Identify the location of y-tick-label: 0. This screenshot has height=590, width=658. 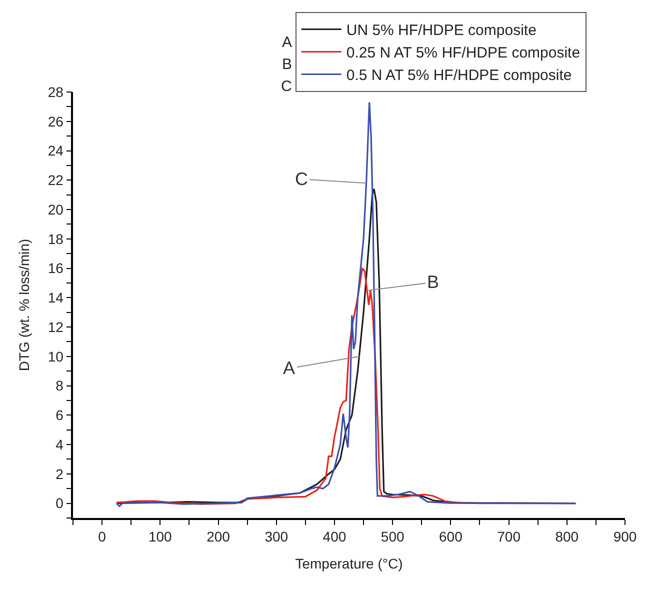
(60, 503).